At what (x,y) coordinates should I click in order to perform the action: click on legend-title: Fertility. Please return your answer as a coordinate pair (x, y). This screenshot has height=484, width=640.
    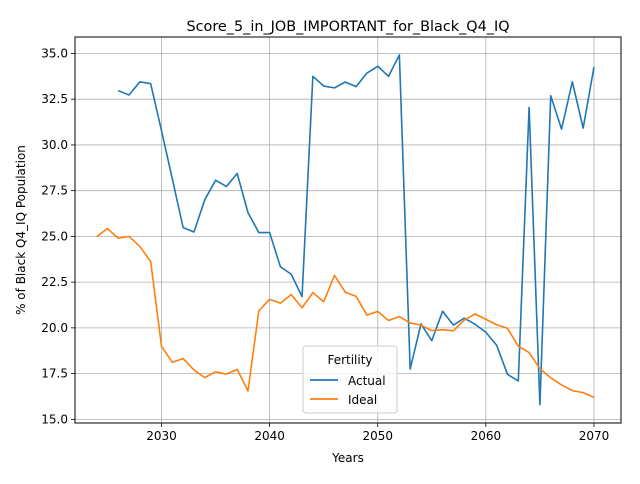
    Looking at the image, I should click on (349, 360).